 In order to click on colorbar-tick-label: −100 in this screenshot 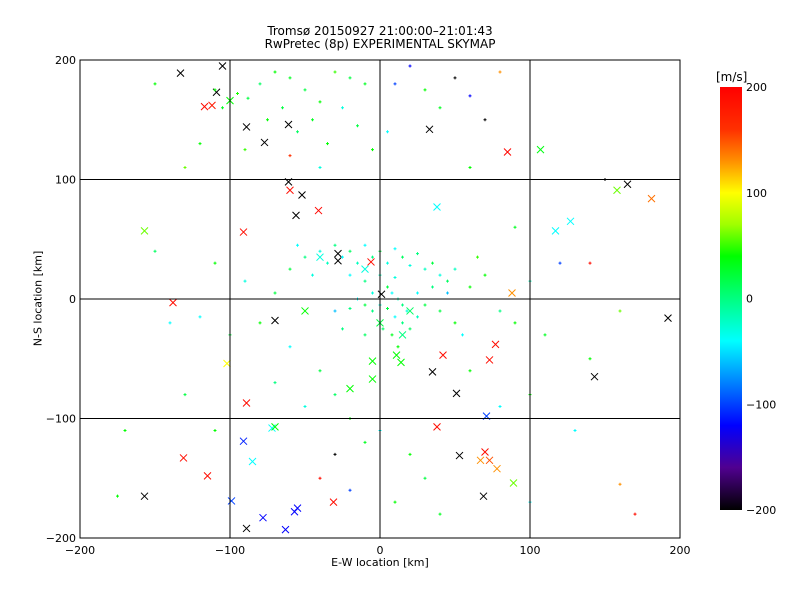, I will do `click(761, 404)`.